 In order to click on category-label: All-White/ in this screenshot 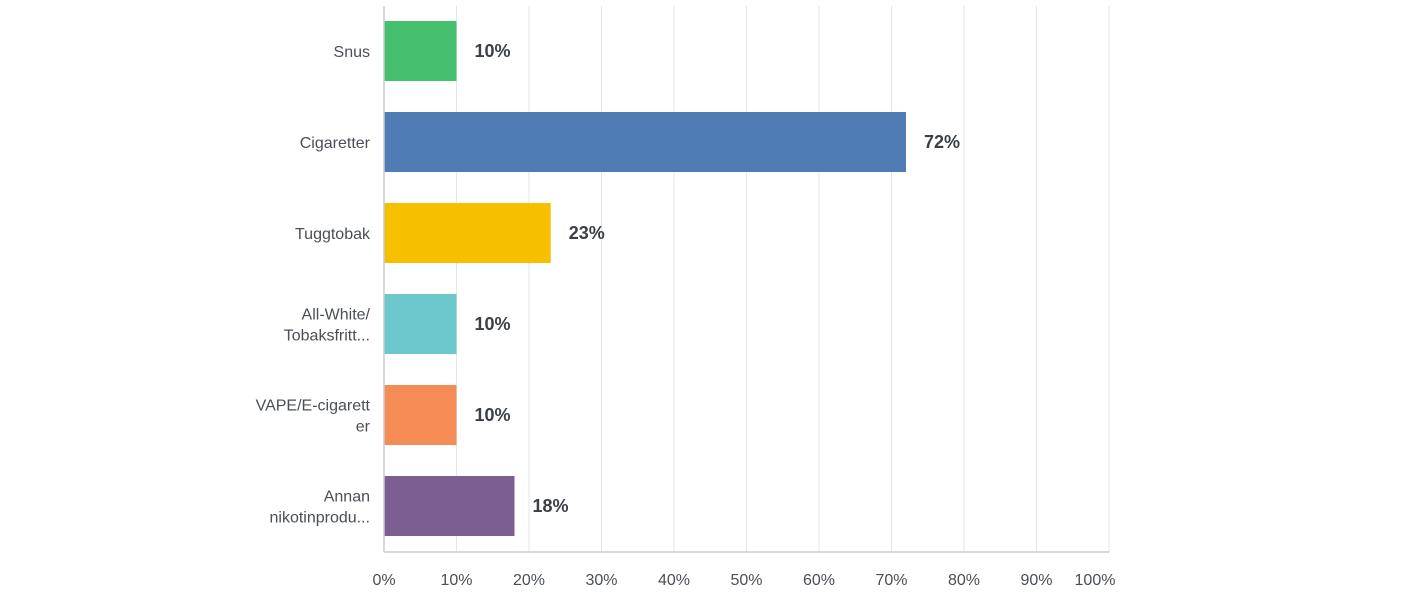, I will do `click(336, 315)`.